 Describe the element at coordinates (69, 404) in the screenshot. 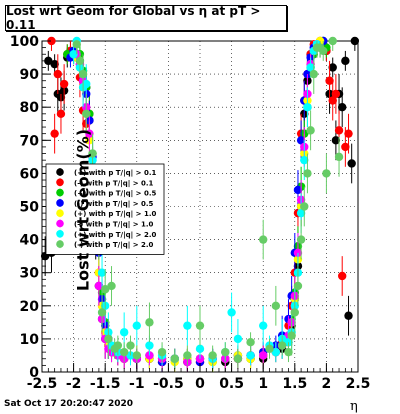

I see `footer-timestamp: Sat Oct 17 20:20:47 2020` at that location.